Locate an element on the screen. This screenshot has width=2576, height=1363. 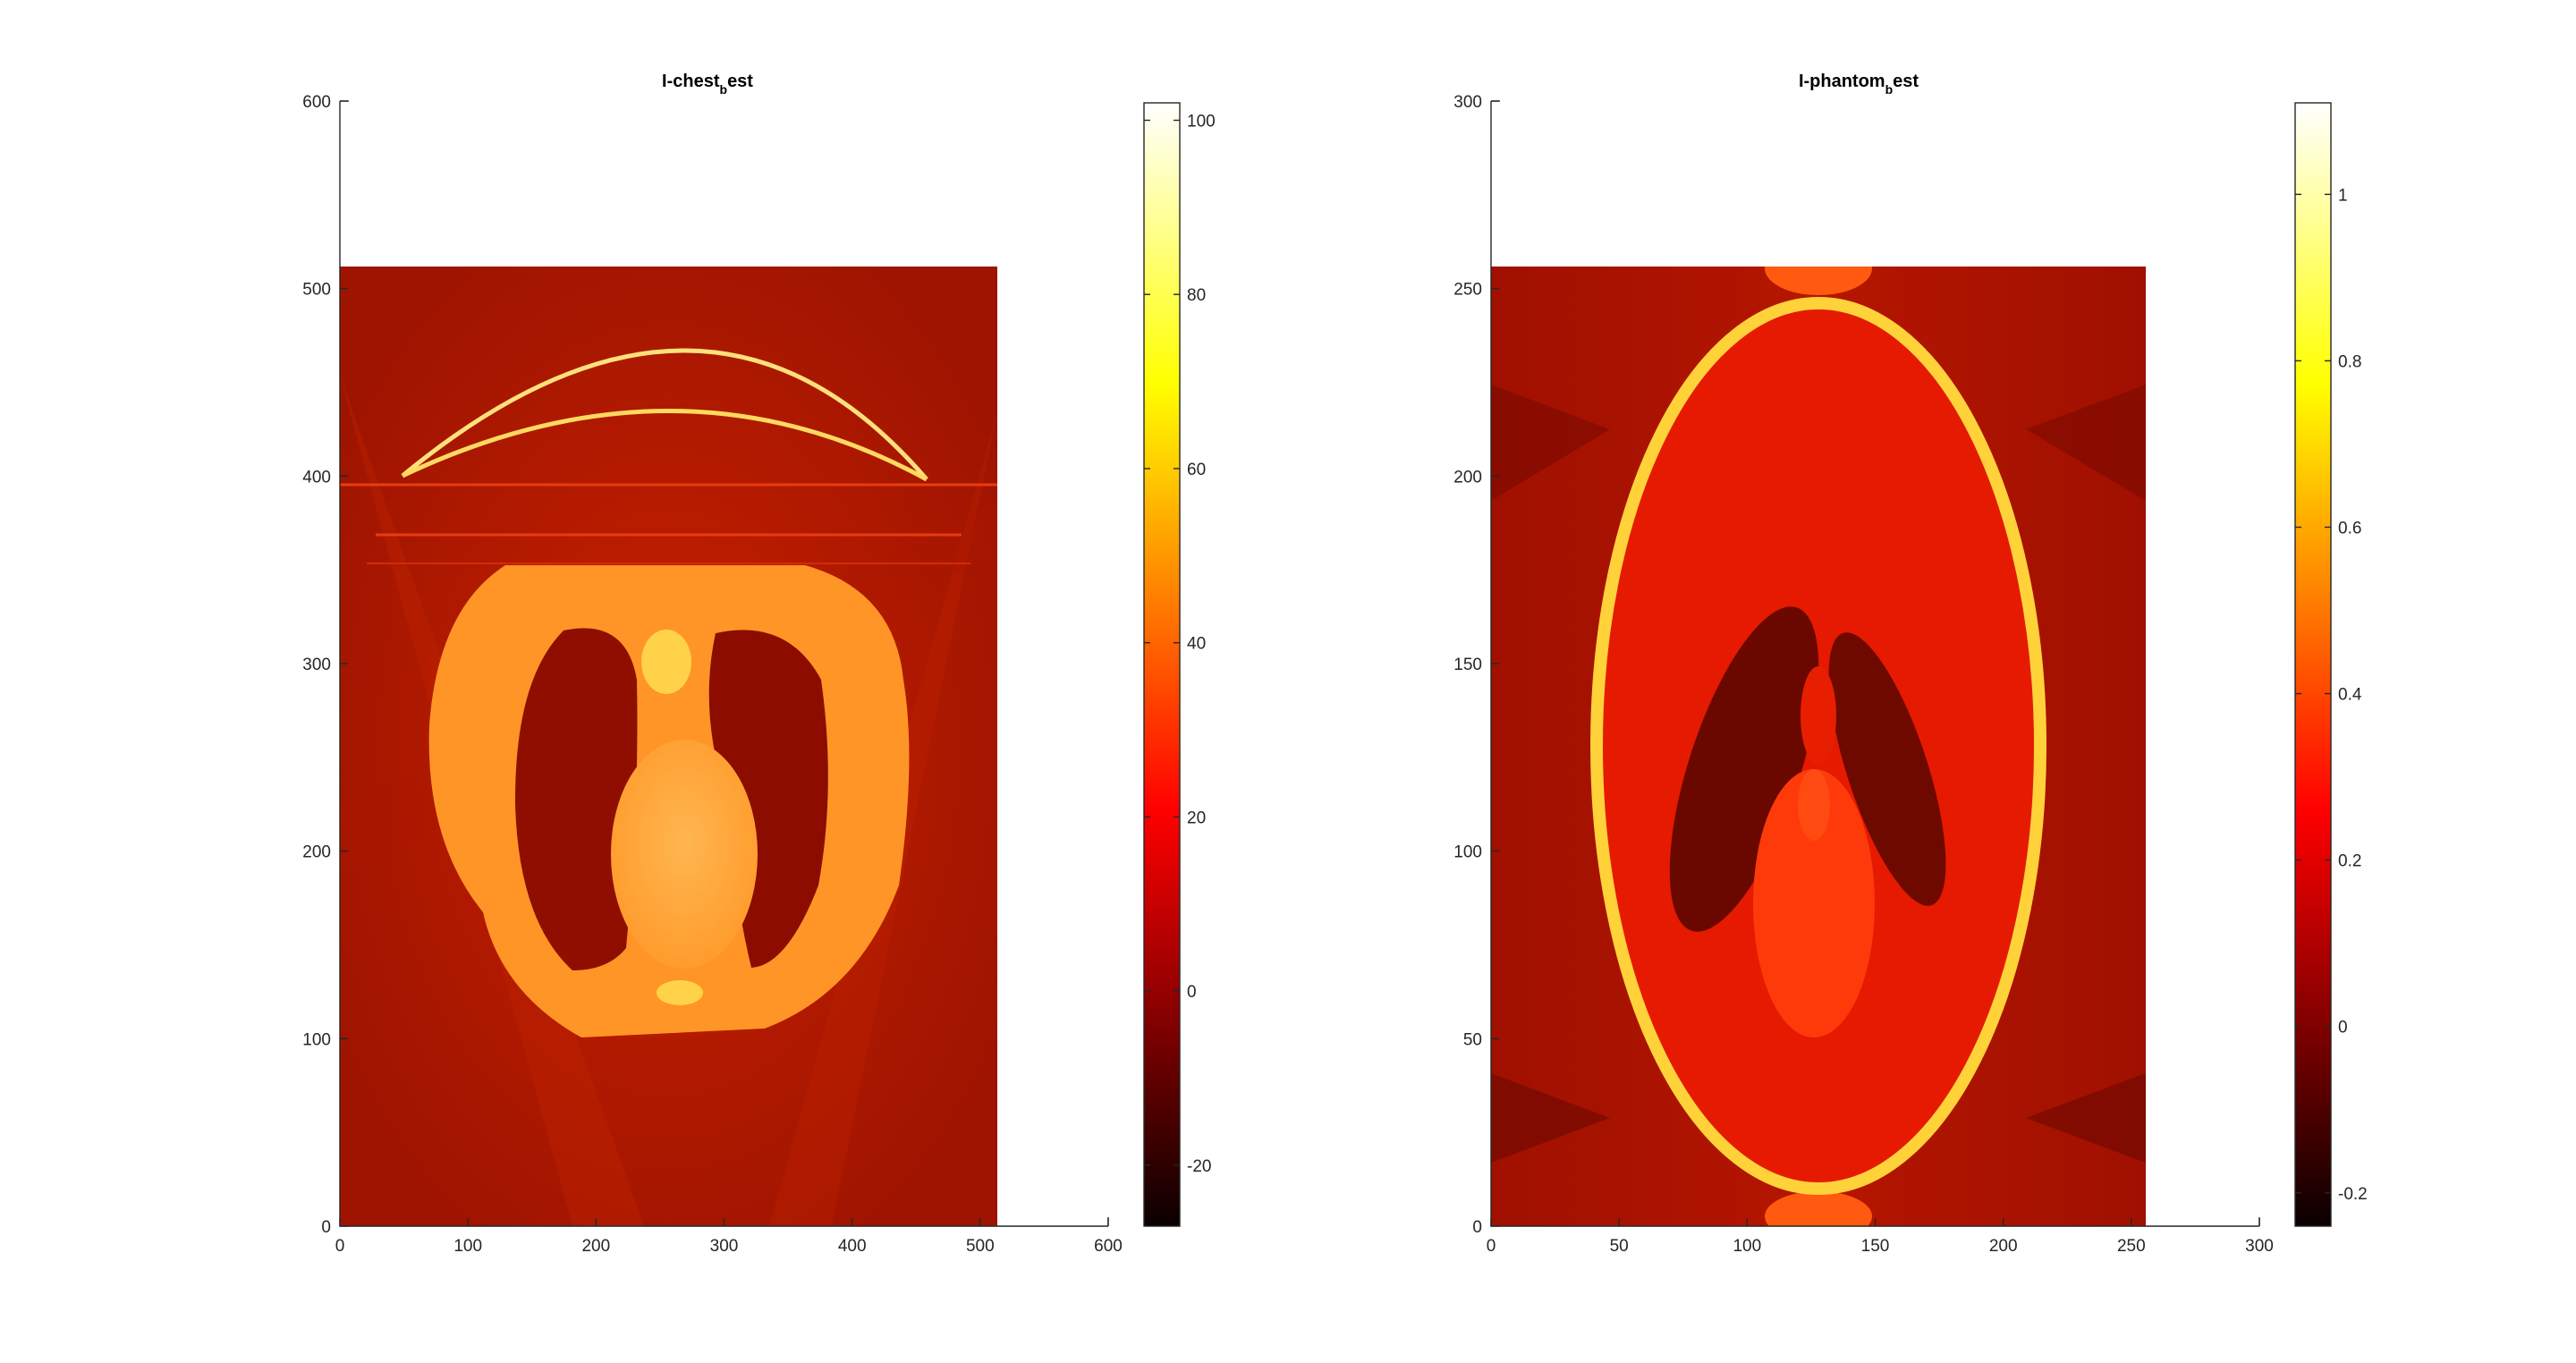
chest-y-ticks: 0 100 200 300 400 500 600 is located at coordinates (325, 665).